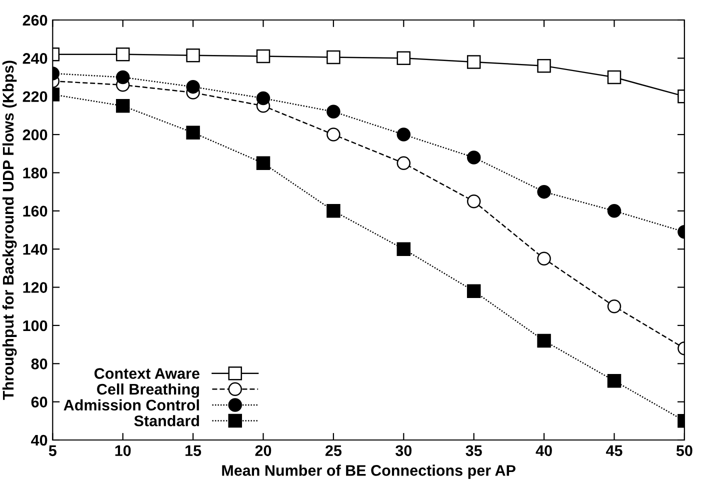  I want to click on y-tick-label: 40, so click(39, 440).